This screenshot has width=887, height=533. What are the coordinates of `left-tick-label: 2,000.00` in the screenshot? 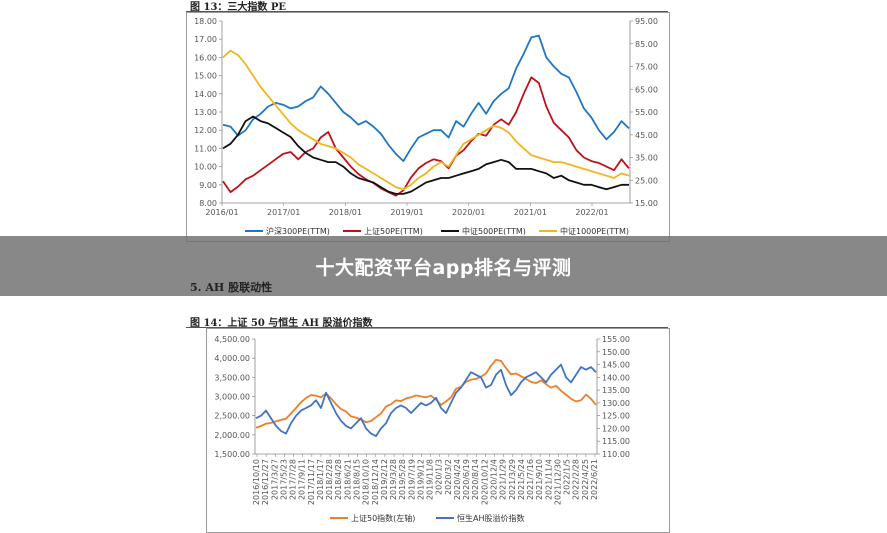 It's located at (232, 435).